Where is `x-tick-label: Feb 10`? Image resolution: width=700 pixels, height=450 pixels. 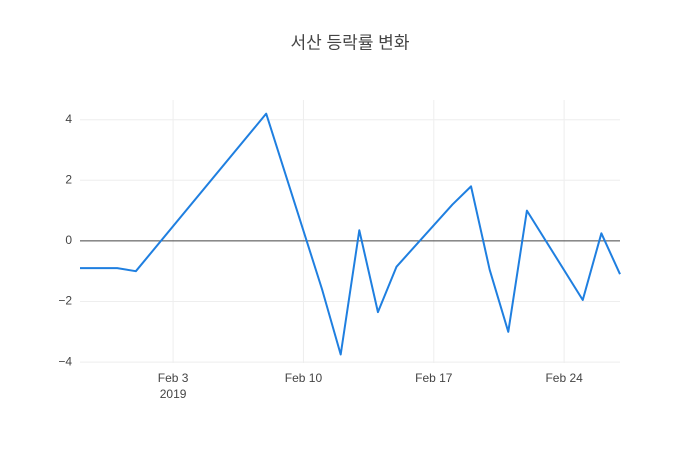
x-tick-label: Feb 10 is located at coordinates (304, 378).